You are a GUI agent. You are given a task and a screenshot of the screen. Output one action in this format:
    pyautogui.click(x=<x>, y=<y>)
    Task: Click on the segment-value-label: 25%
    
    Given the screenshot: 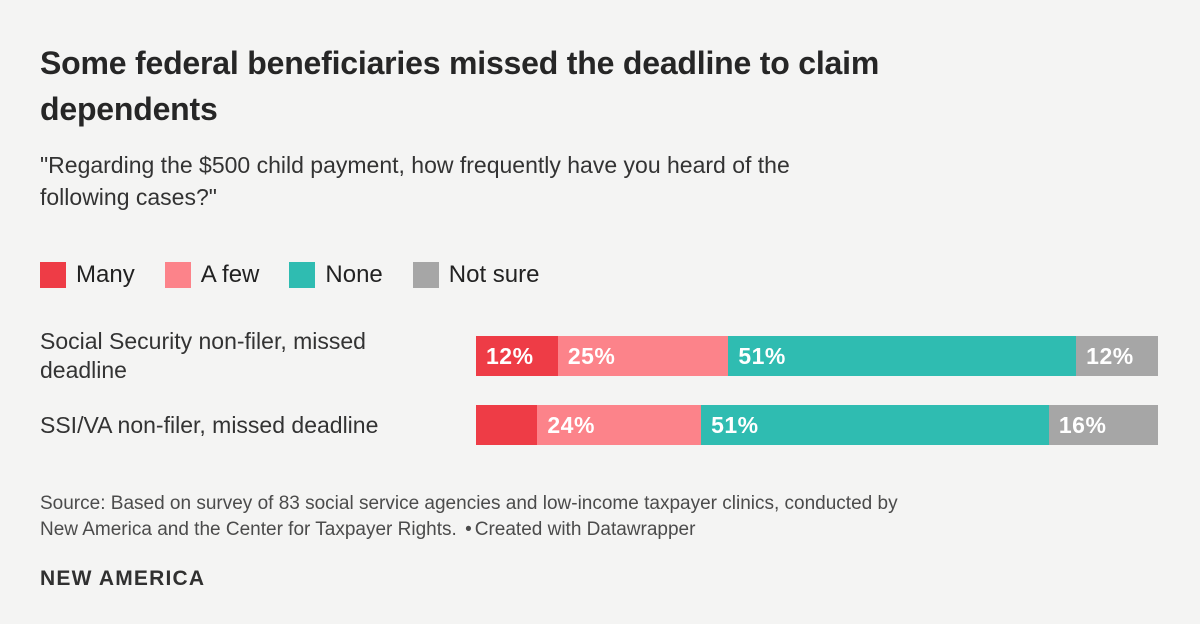 What is the action you would take?
    pyautogui.click(x=591, y=355)
    